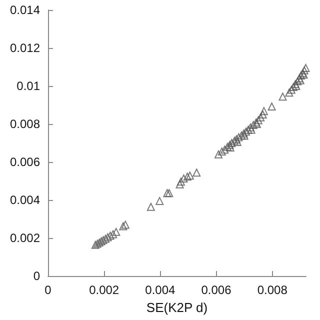  What do you see at coordinates (104, 290) in the screenshot?
I see `x-tick-label: 0.002` at bounding box center [104, 290].